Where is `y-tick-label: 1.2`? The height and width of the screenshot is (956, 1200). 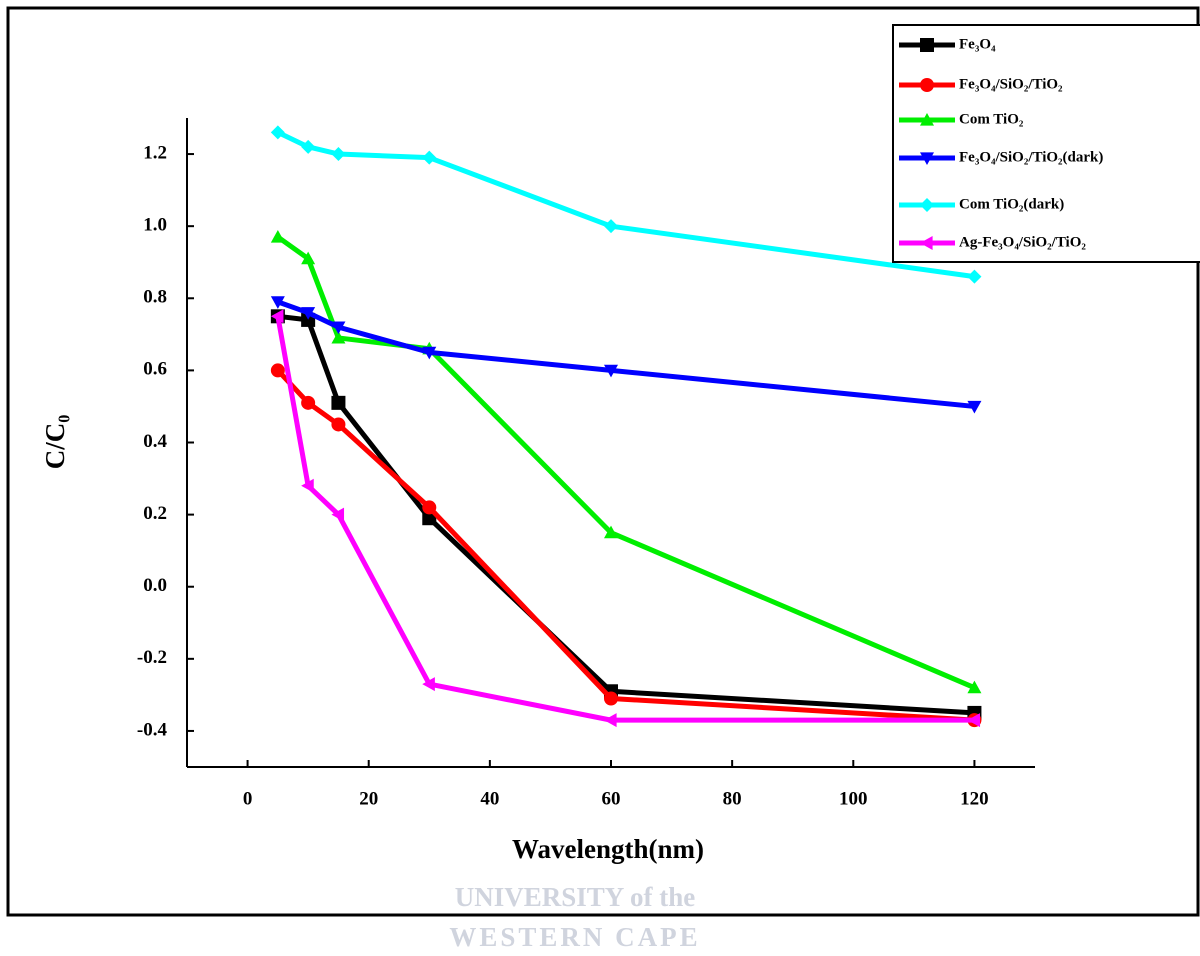 y-tick-label: 1.2 is located at coordinates (155, 152).